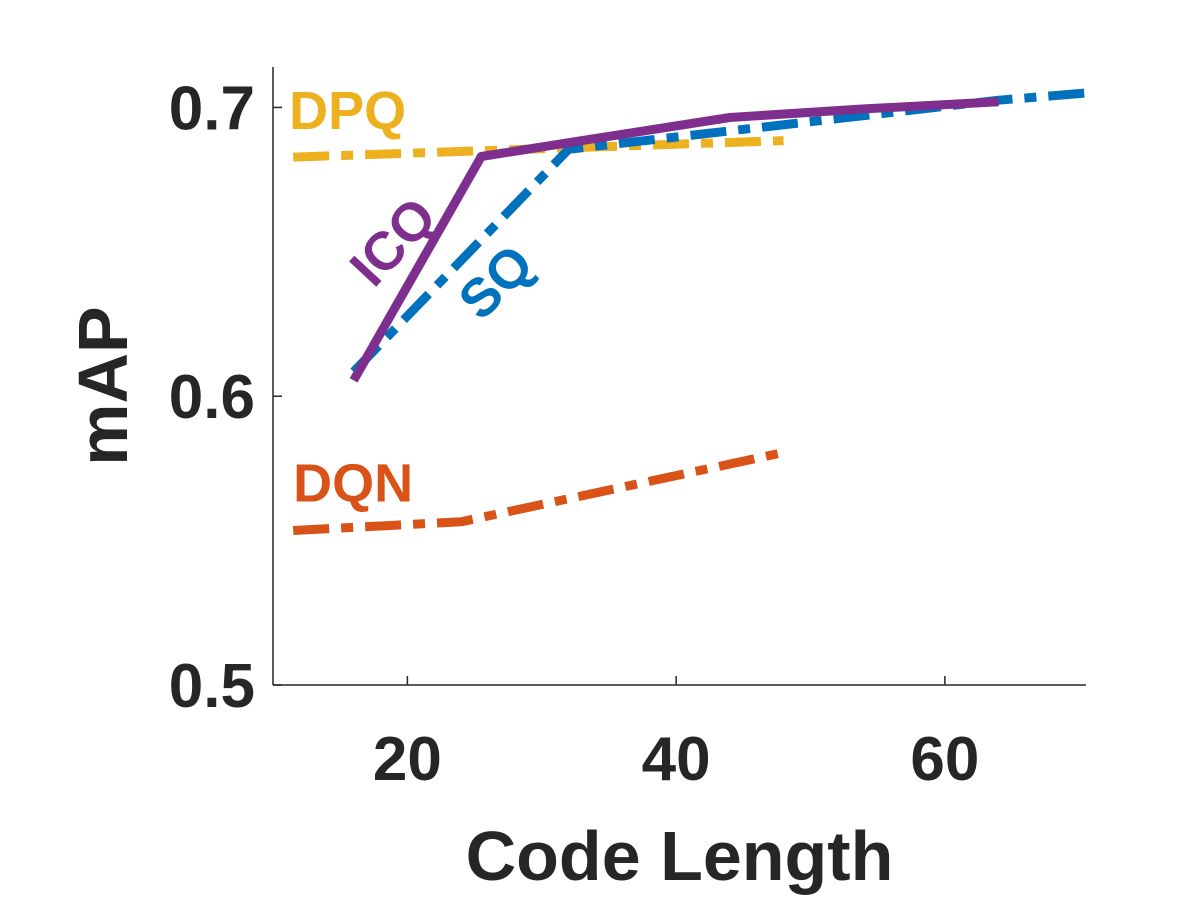 The width and height of the screenshot is (1200, 900). What do you see at coordinates (538, 491) in the screenshot?
I see `series-line-dqn` at bounding box center [538, 491].